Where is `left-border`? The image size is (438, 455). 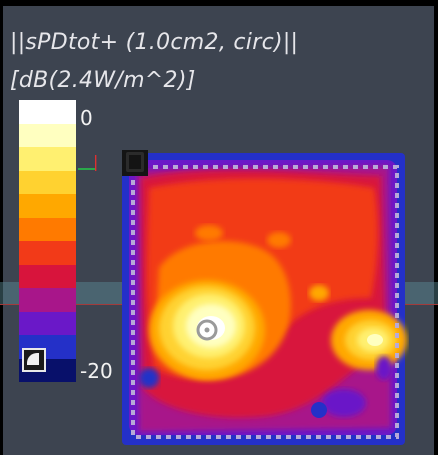
left-border is located at coordinates (1, 227).